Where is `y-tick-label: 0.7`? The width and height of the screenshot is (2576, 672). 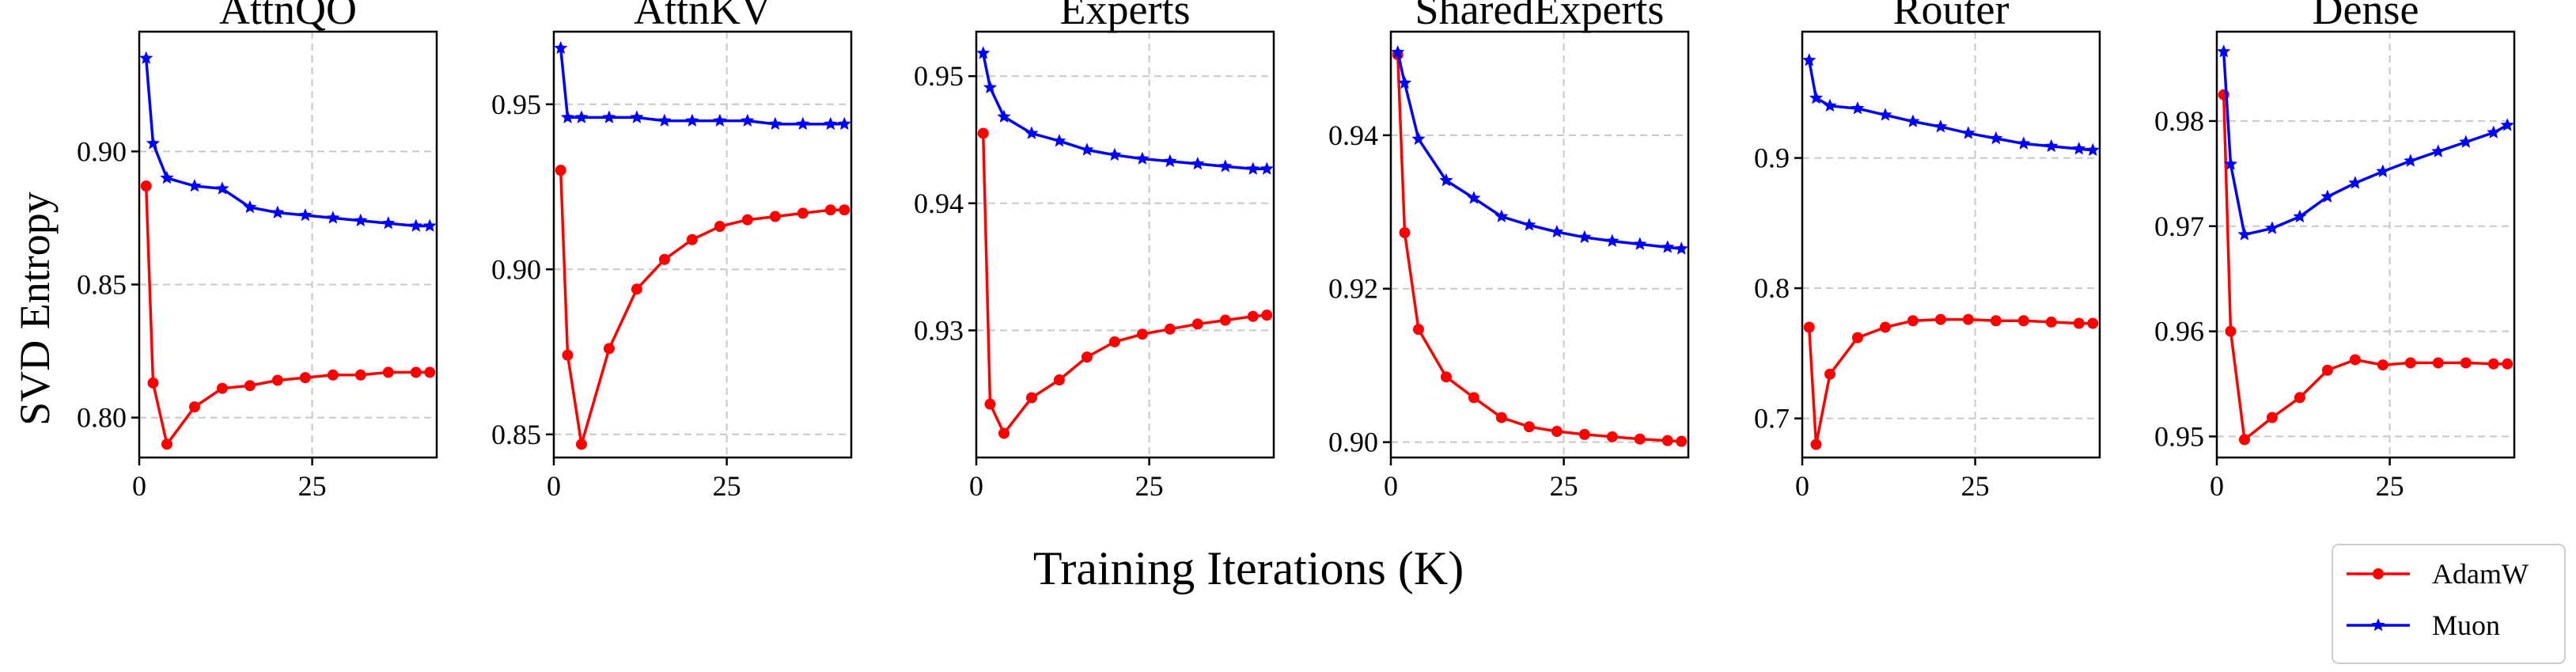 y-tick-label: 0.7 is located at coordinates (1772, 419).